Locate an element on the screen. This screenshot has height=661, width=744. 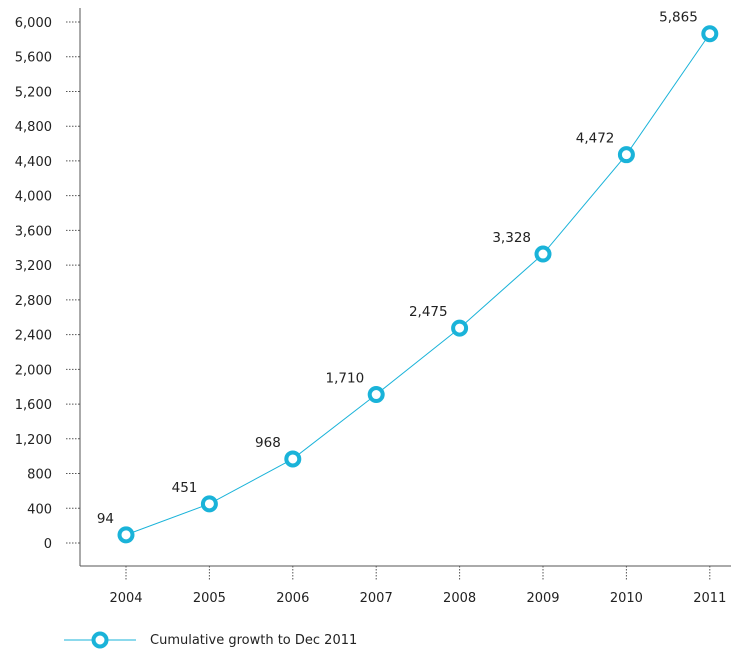
y-tick-label: 0 is located at coordinates (48, 544).